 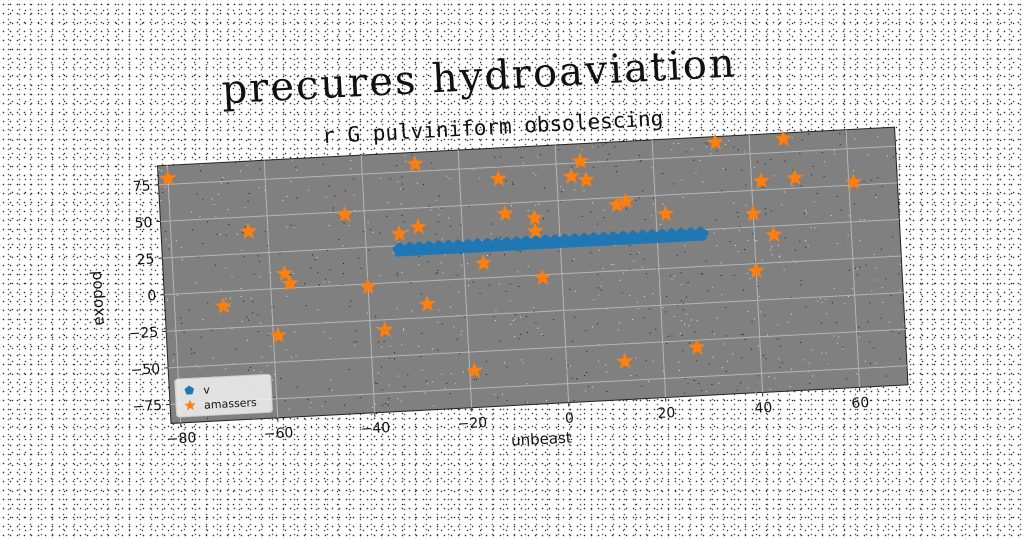 I want to click on y-tick-label: 25, so click(x=145, y=259).